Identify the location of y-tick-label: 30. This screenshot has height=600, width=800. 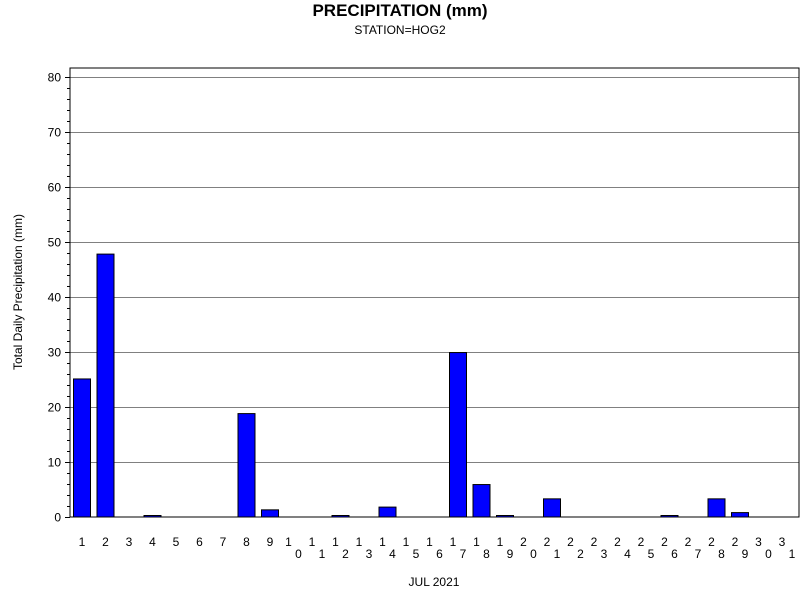
(55, 353).